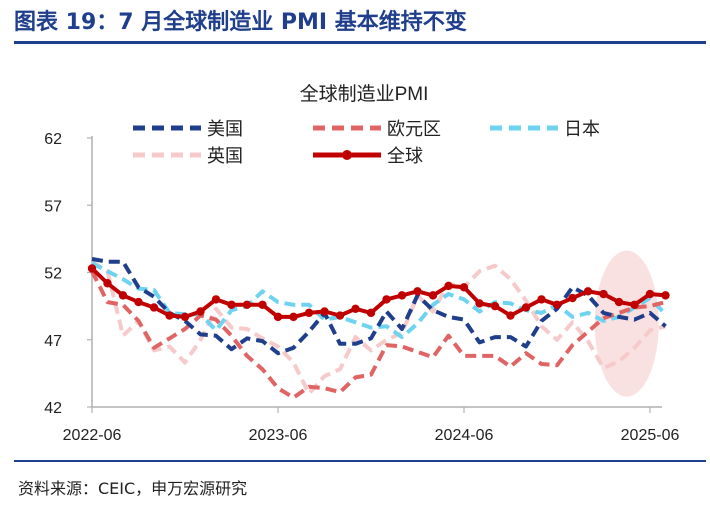 The image size is (710, 508). Describe the element at coordinates (133, 488) in the screenshot. I see `source-note: 资料来源：CEIC，申万宏源研究` at that location.